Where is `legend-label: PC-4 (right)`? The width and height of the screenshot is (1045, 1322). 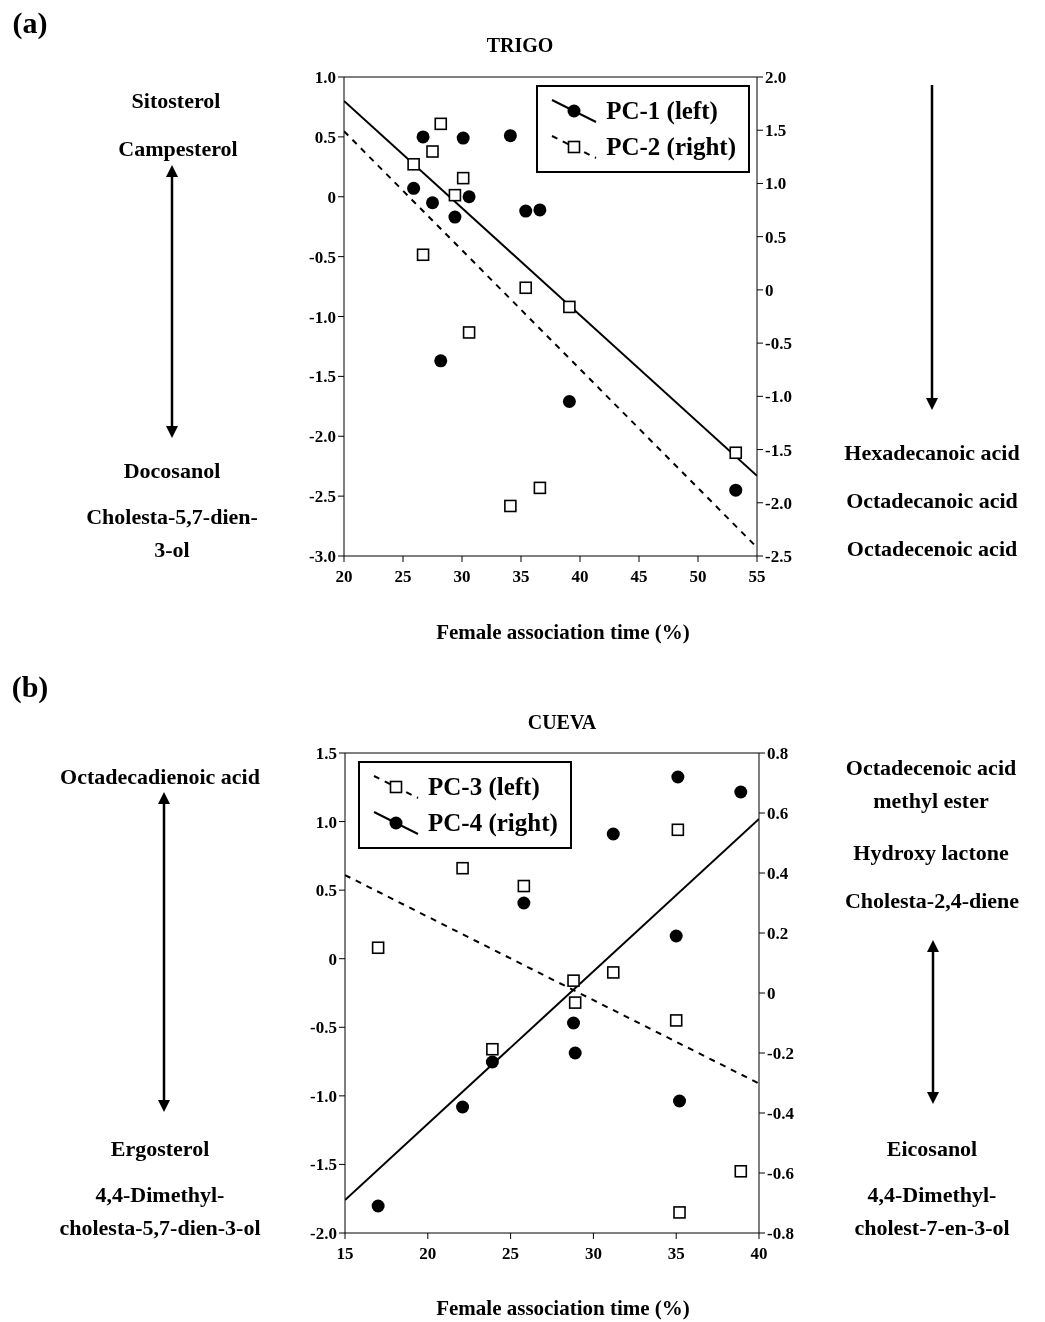
legend-label: PC-4 (right) is located at coordinates (493, 823).